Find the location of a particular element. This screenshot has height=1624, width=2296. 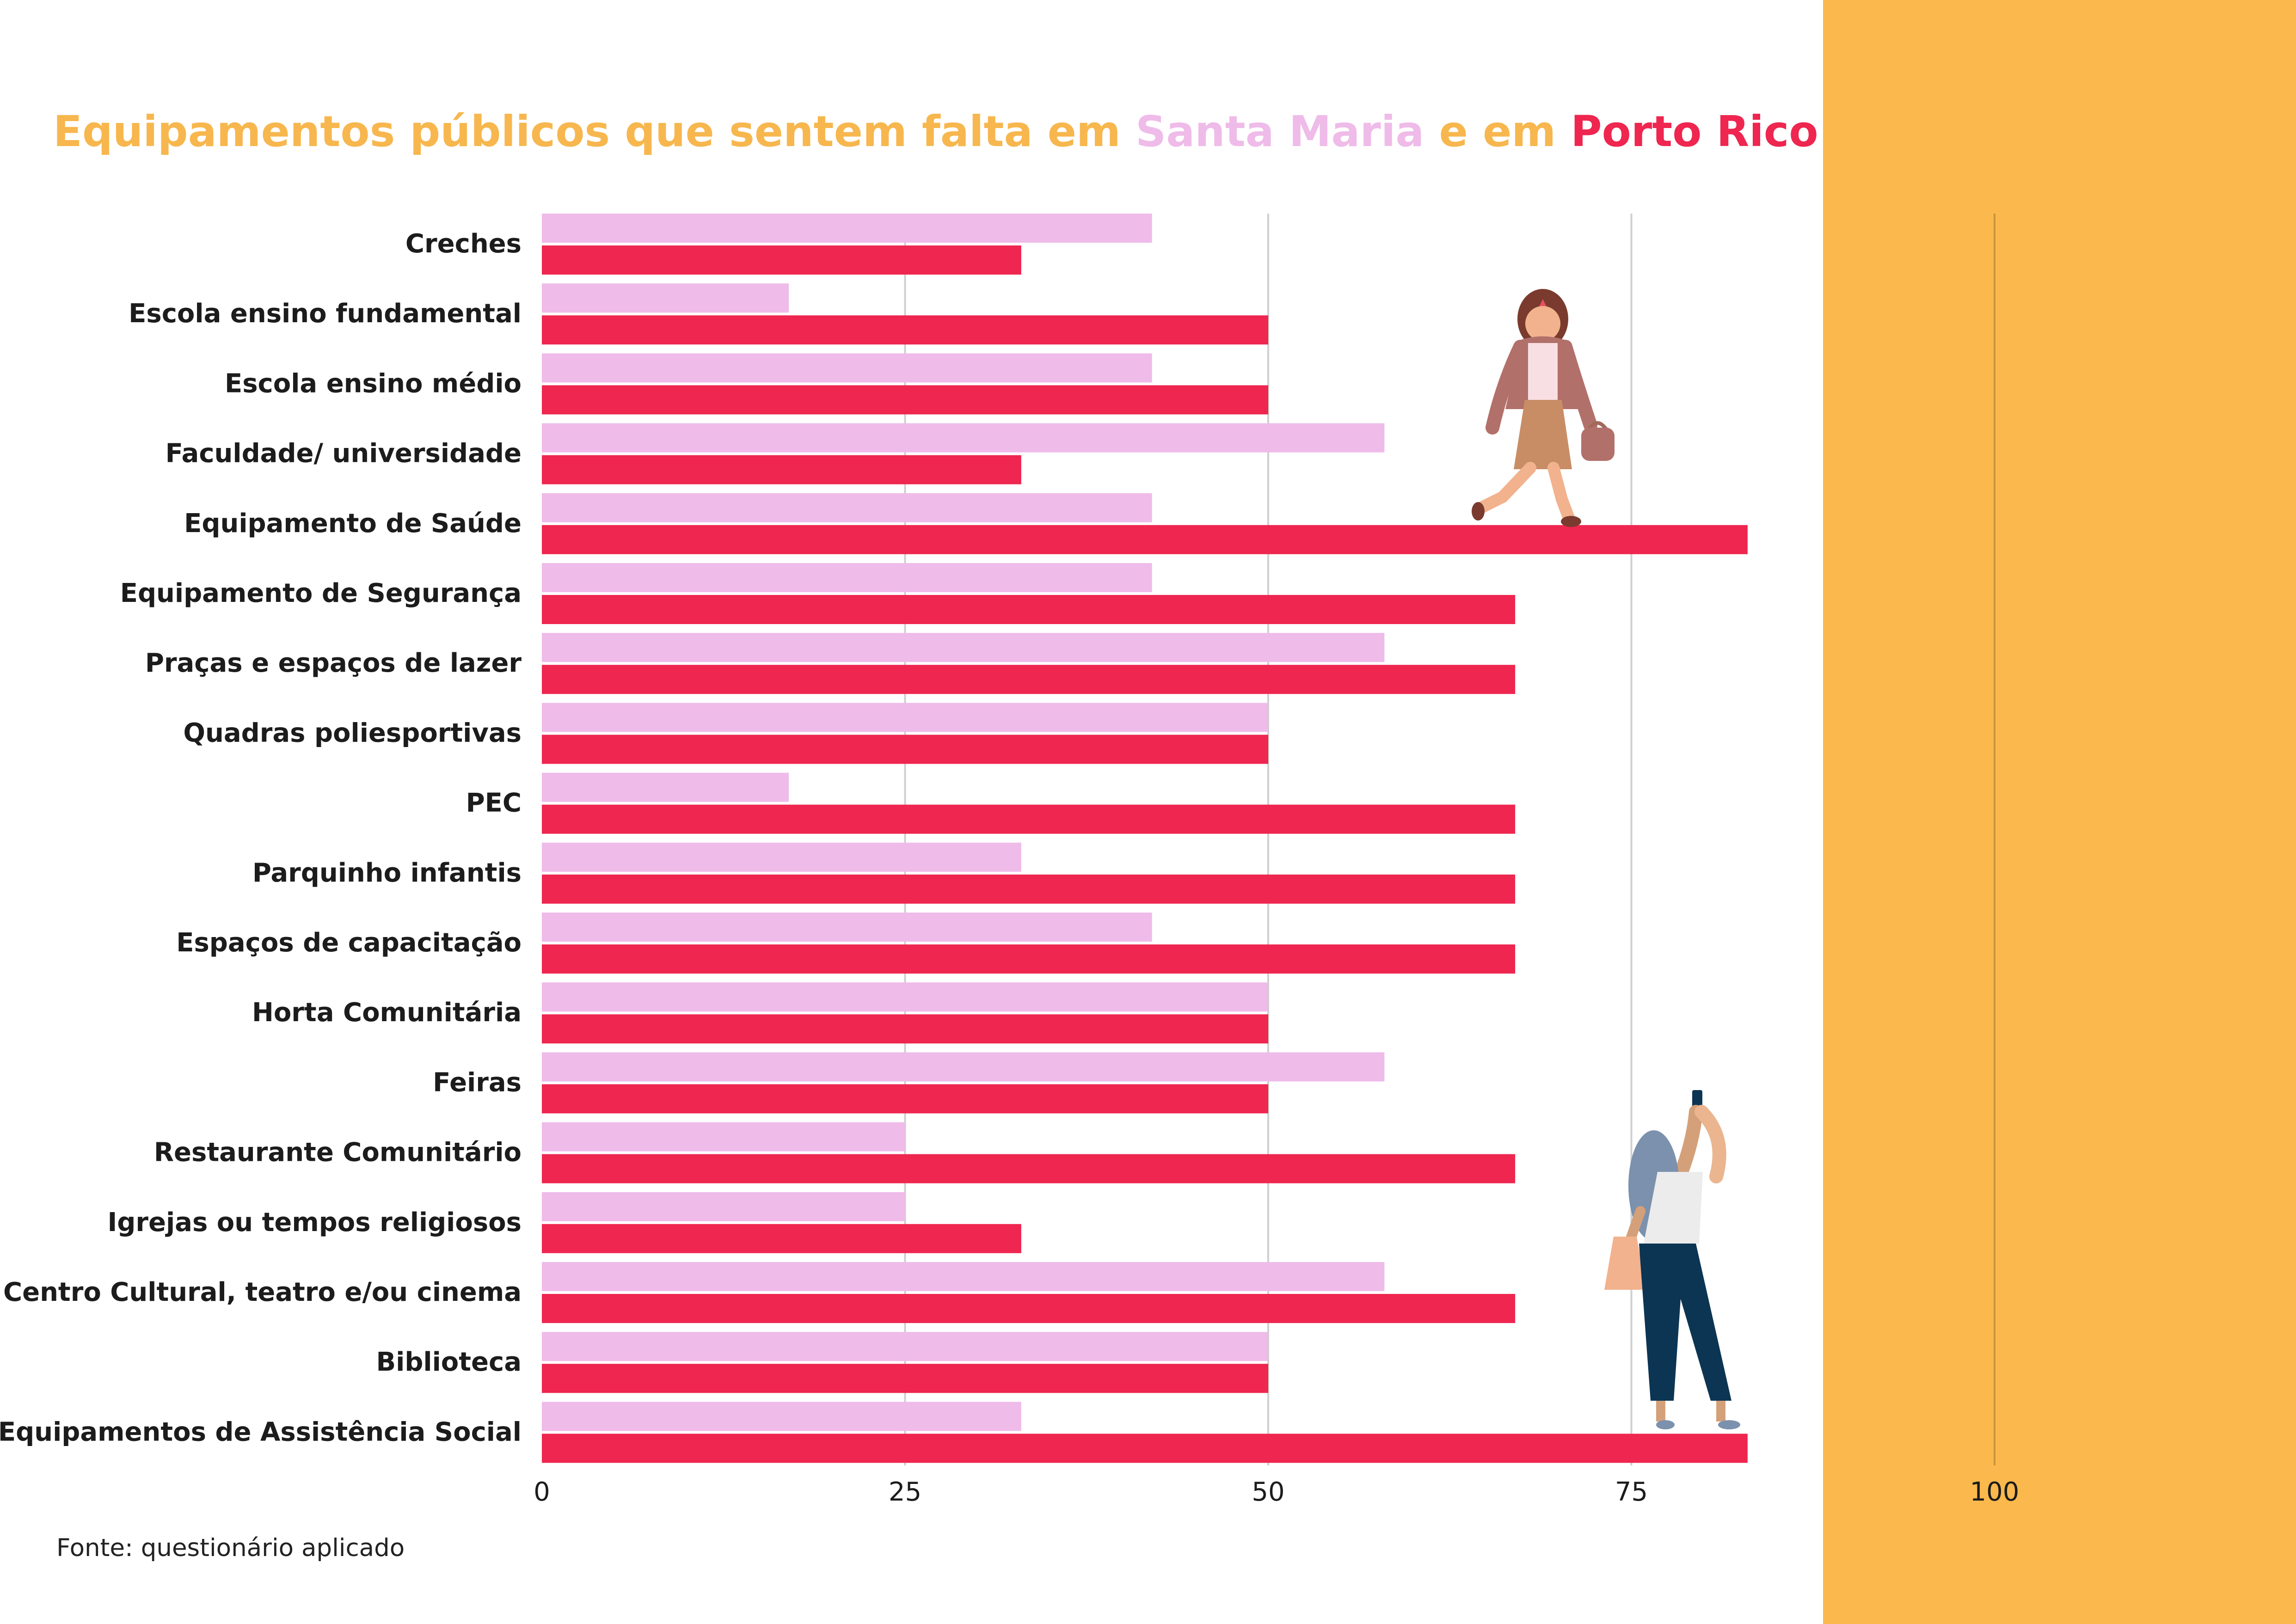

category-label: Creches is located at coordinates (463, 244).